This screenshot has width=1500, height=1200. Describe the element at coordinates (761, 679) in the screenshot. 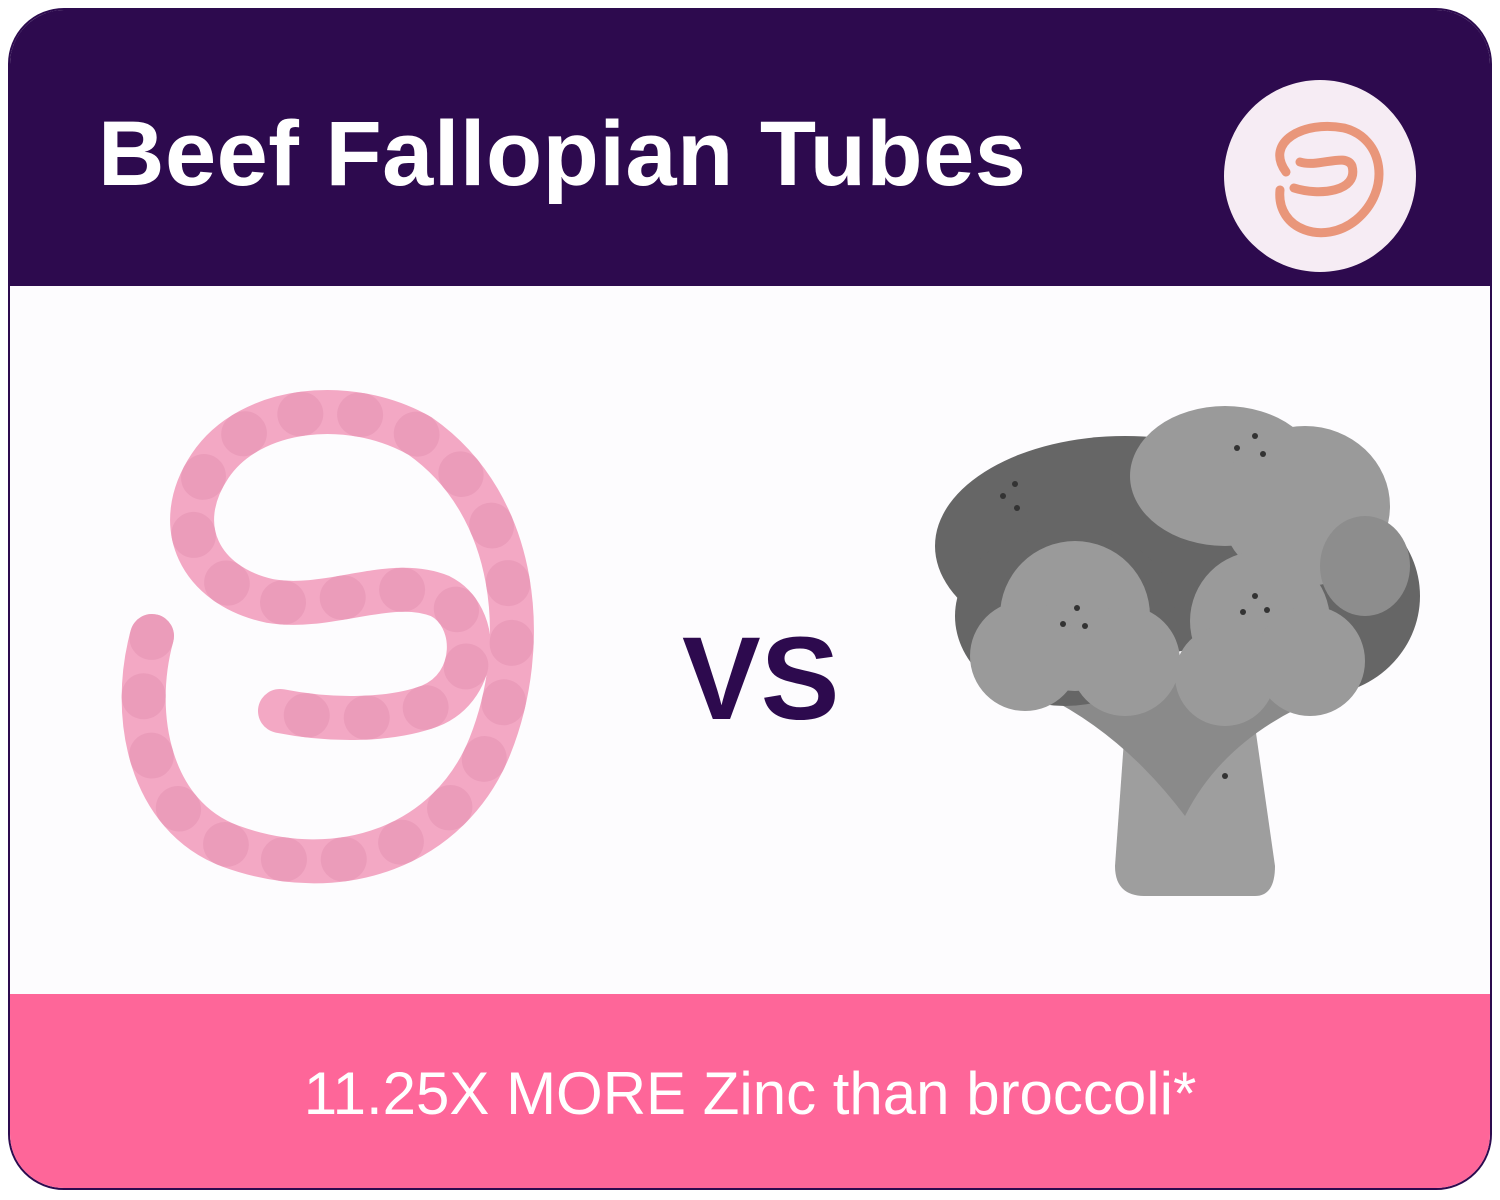

I see `vs-label: VS` at that location.